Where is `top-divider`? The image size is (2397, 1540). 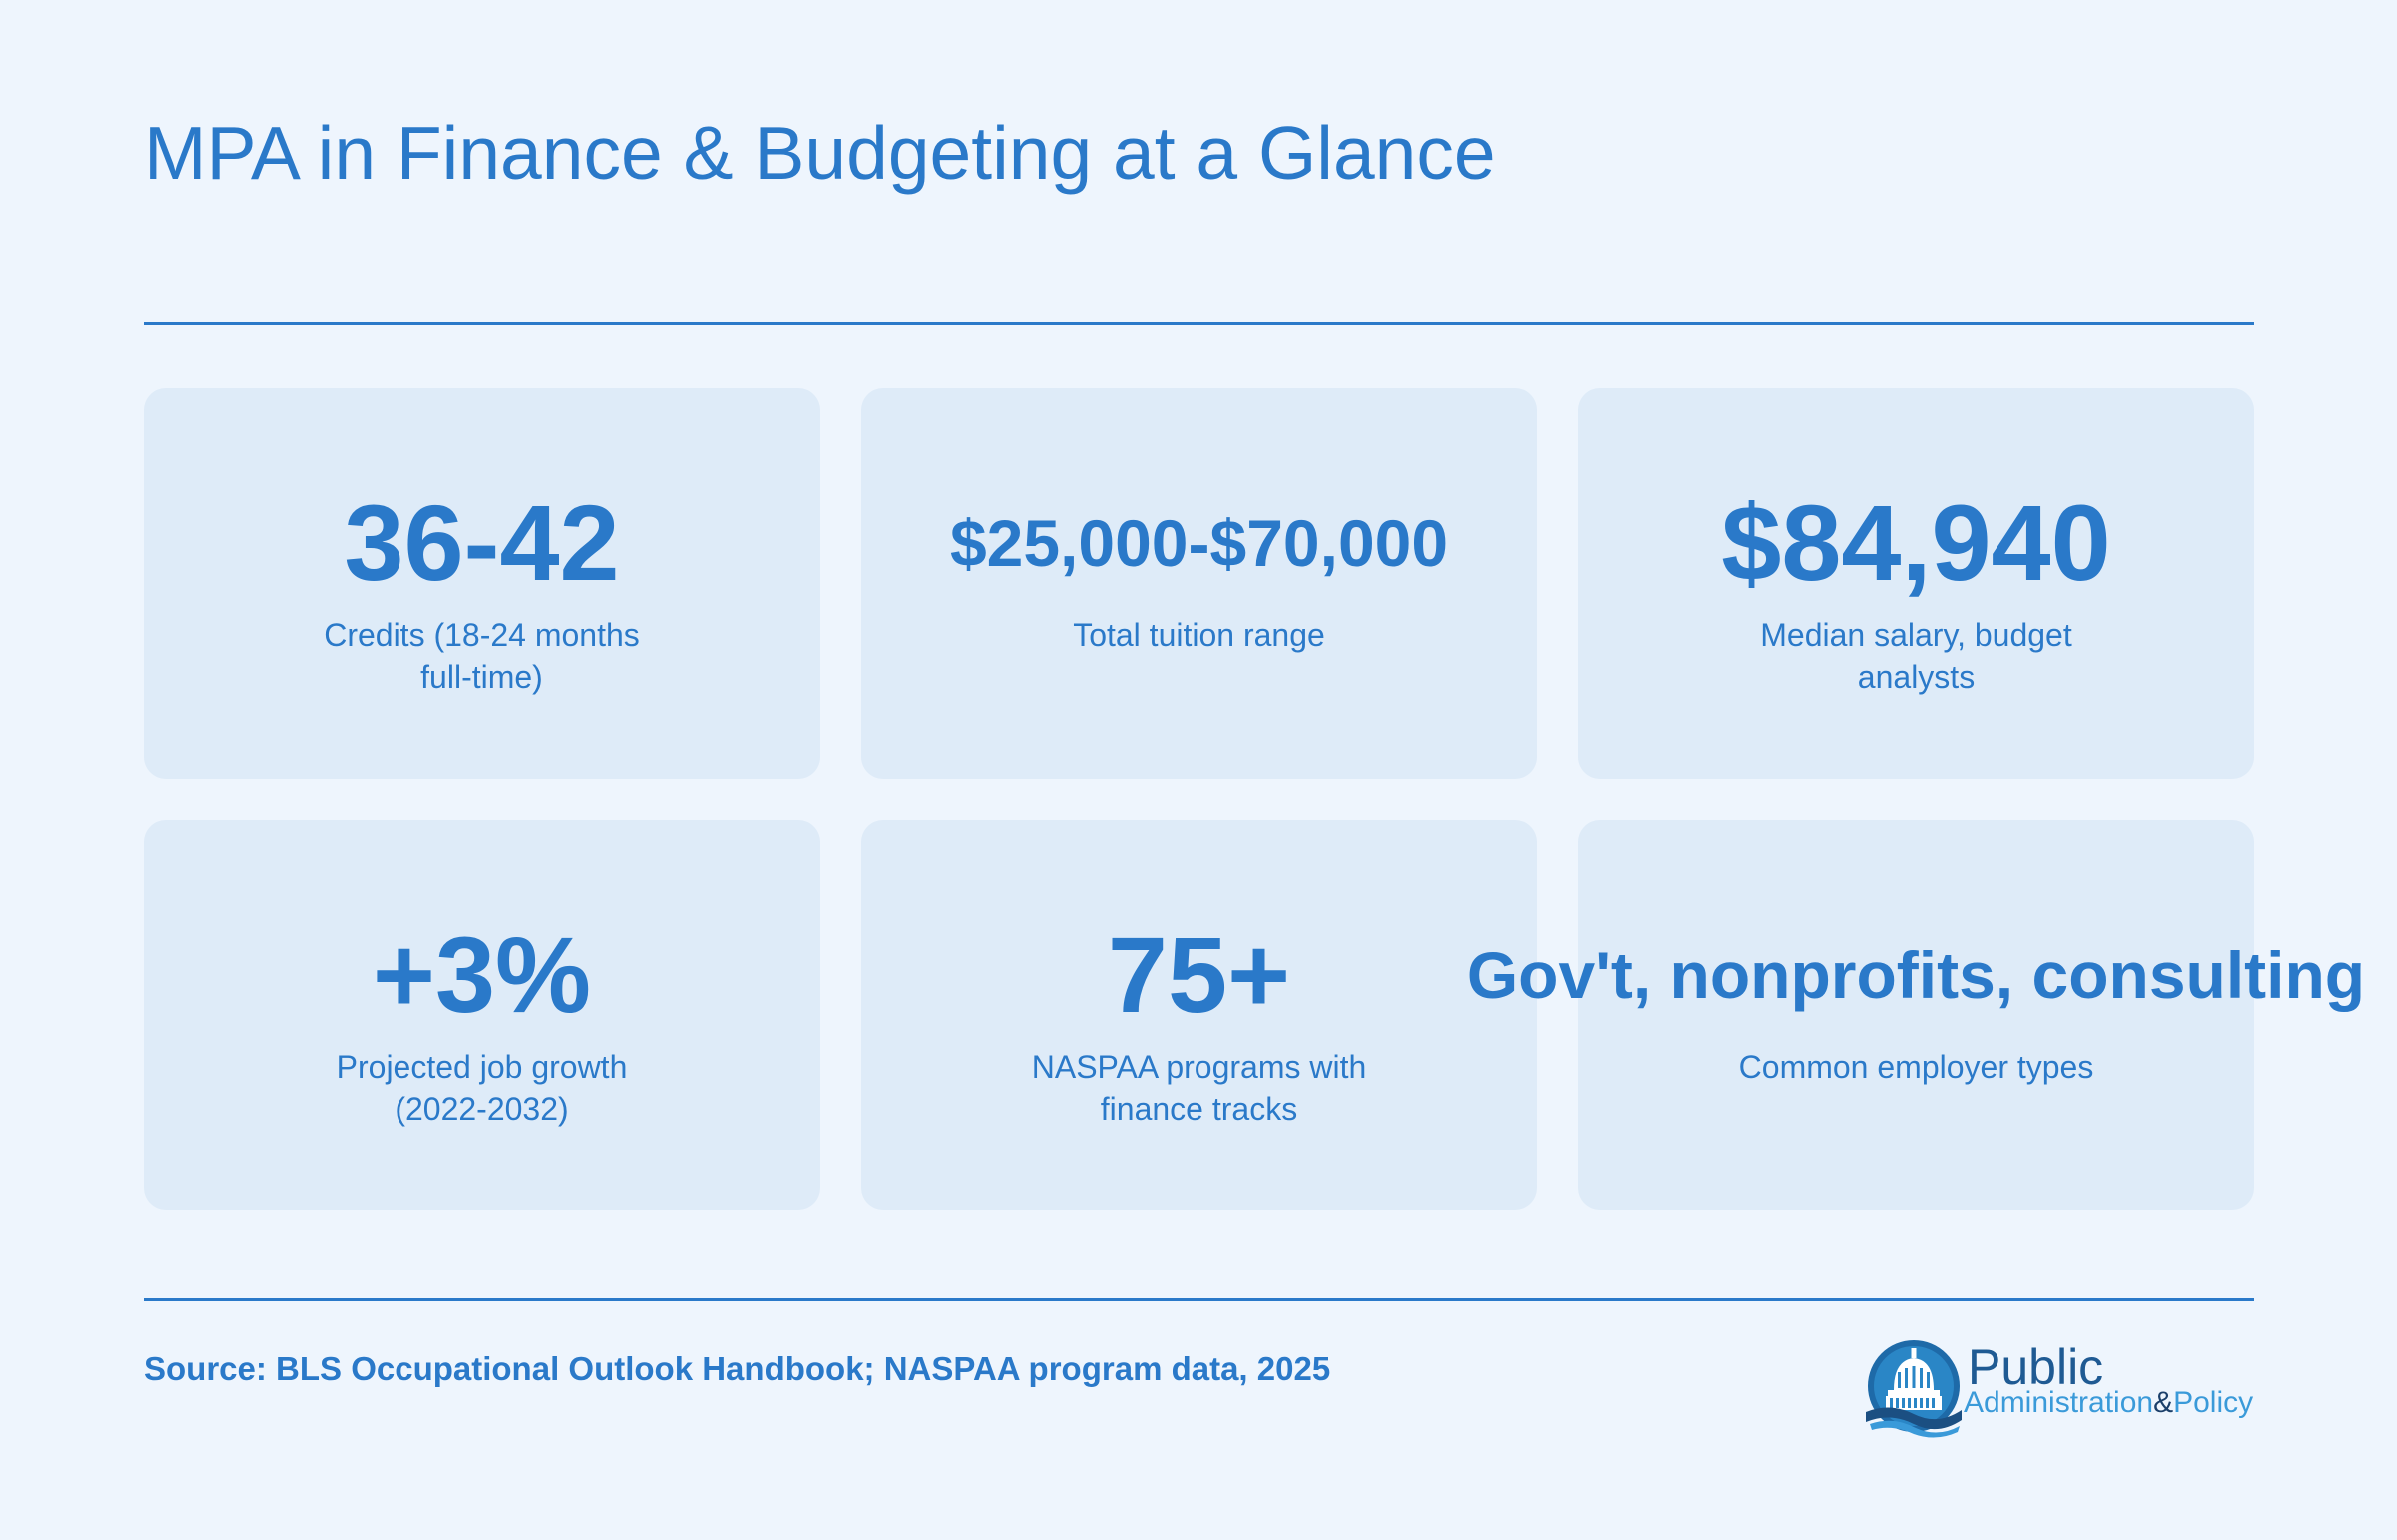
top-divider is located at coordinates (1199, 323).